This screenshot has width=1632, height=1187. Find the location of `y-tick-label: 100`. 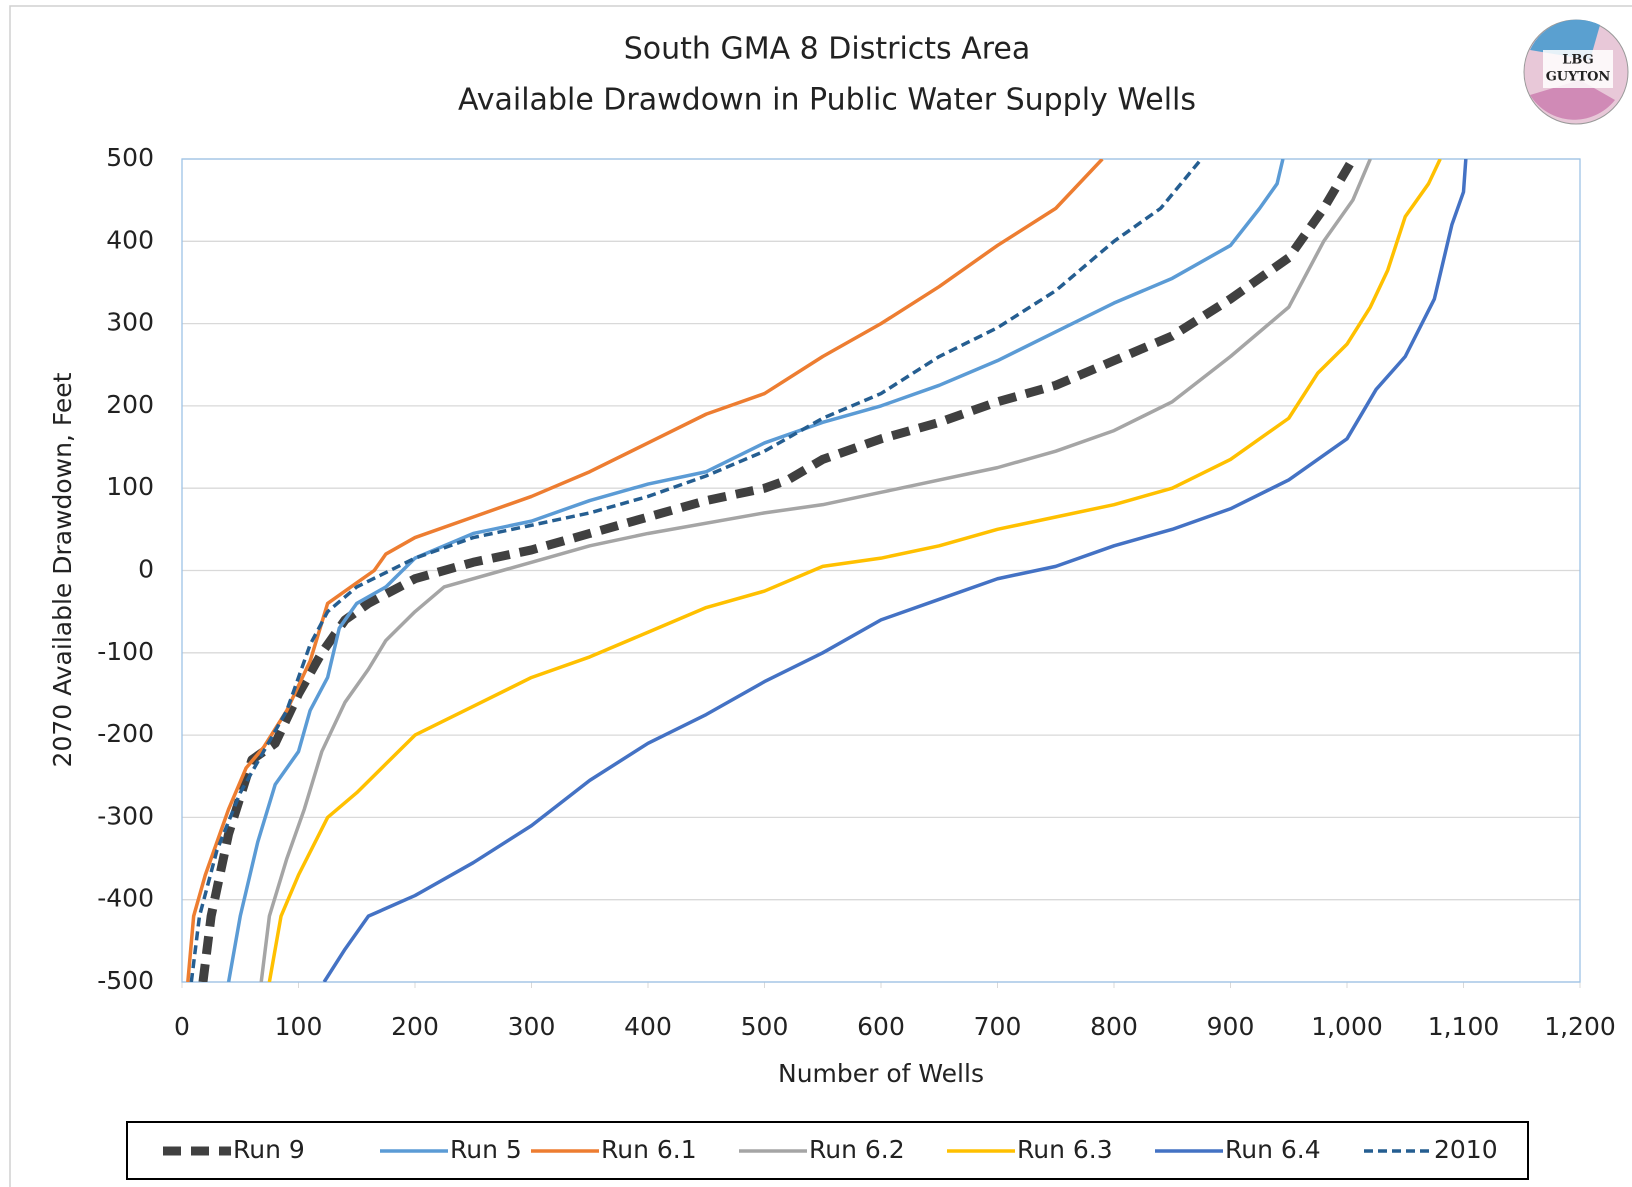

y-tick-label: 100 is located at coordinates (130, 486).